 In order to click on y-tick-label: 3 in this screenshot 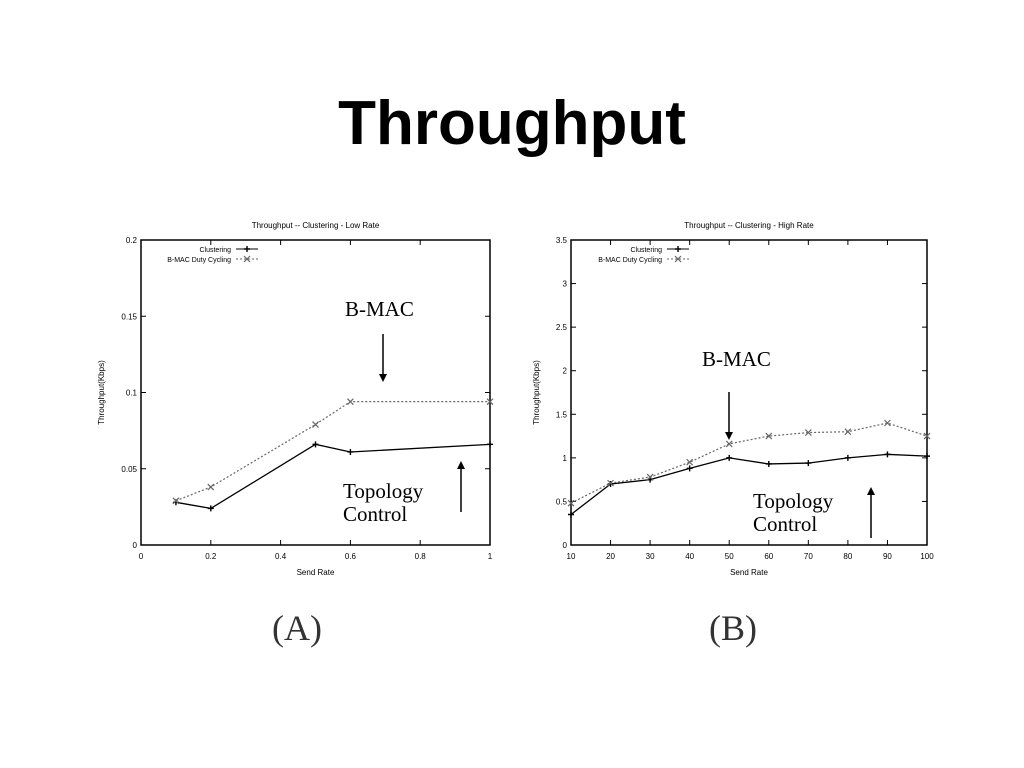, I will do `click(565, 284)`.